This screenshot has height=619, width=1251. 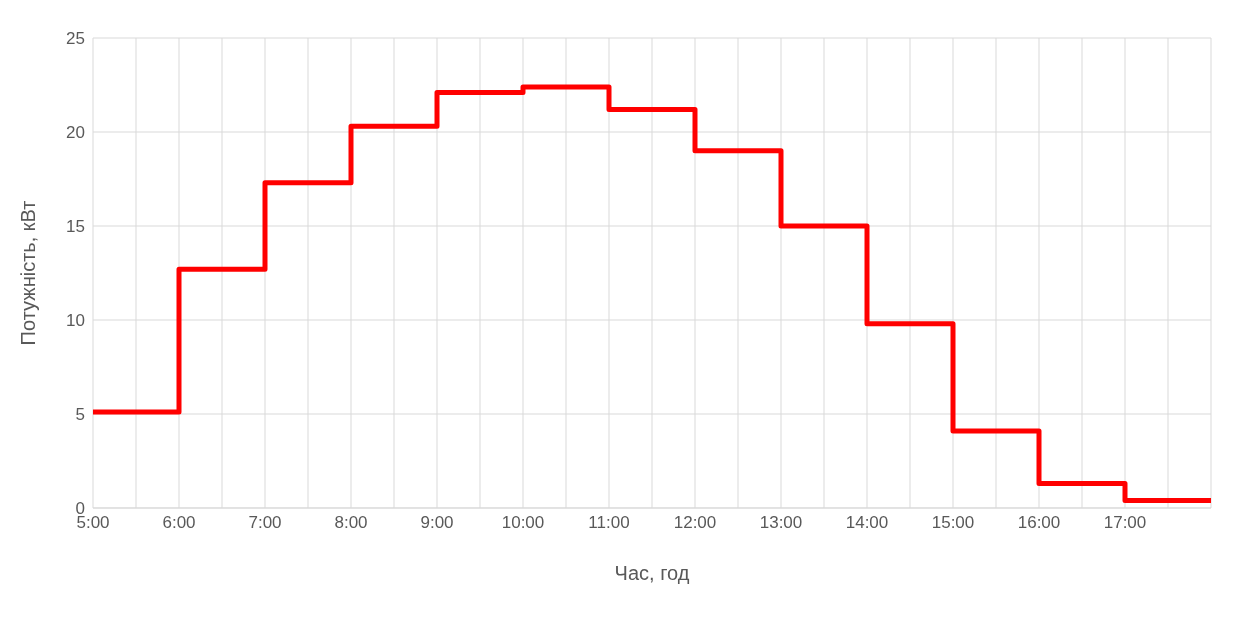 What do you see at coordinates (179, 523) in the screenshot?
I see `x-tick-label: 6:00` at bounding box center [179, 523].